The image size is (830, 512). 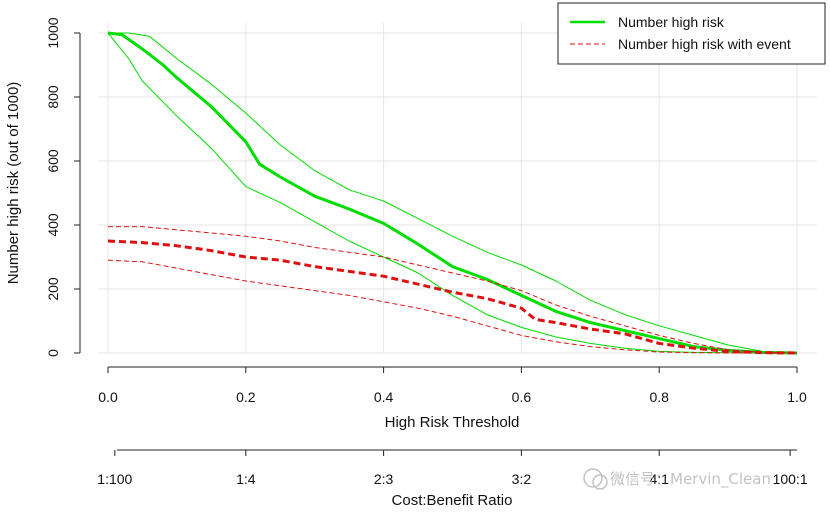 I want to click on x-axis-ticks: 0.0 0.2 0.4 0.6 0.8 1.0, so click(x=452, y=386).